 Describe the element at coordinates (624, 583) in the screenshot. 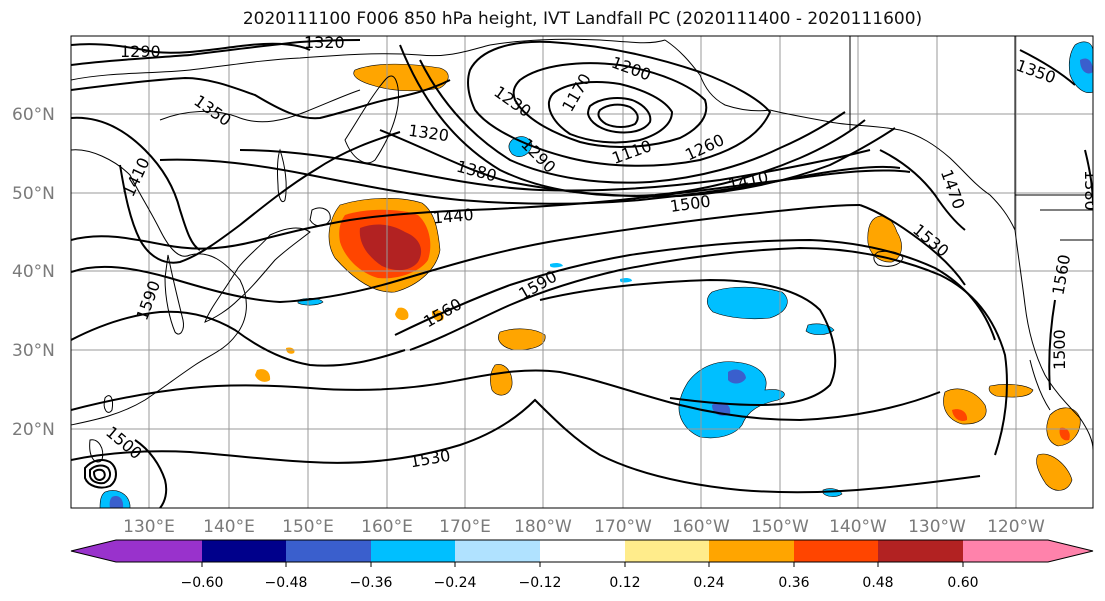

I see `cb-tick-label: 0.12` at that location.